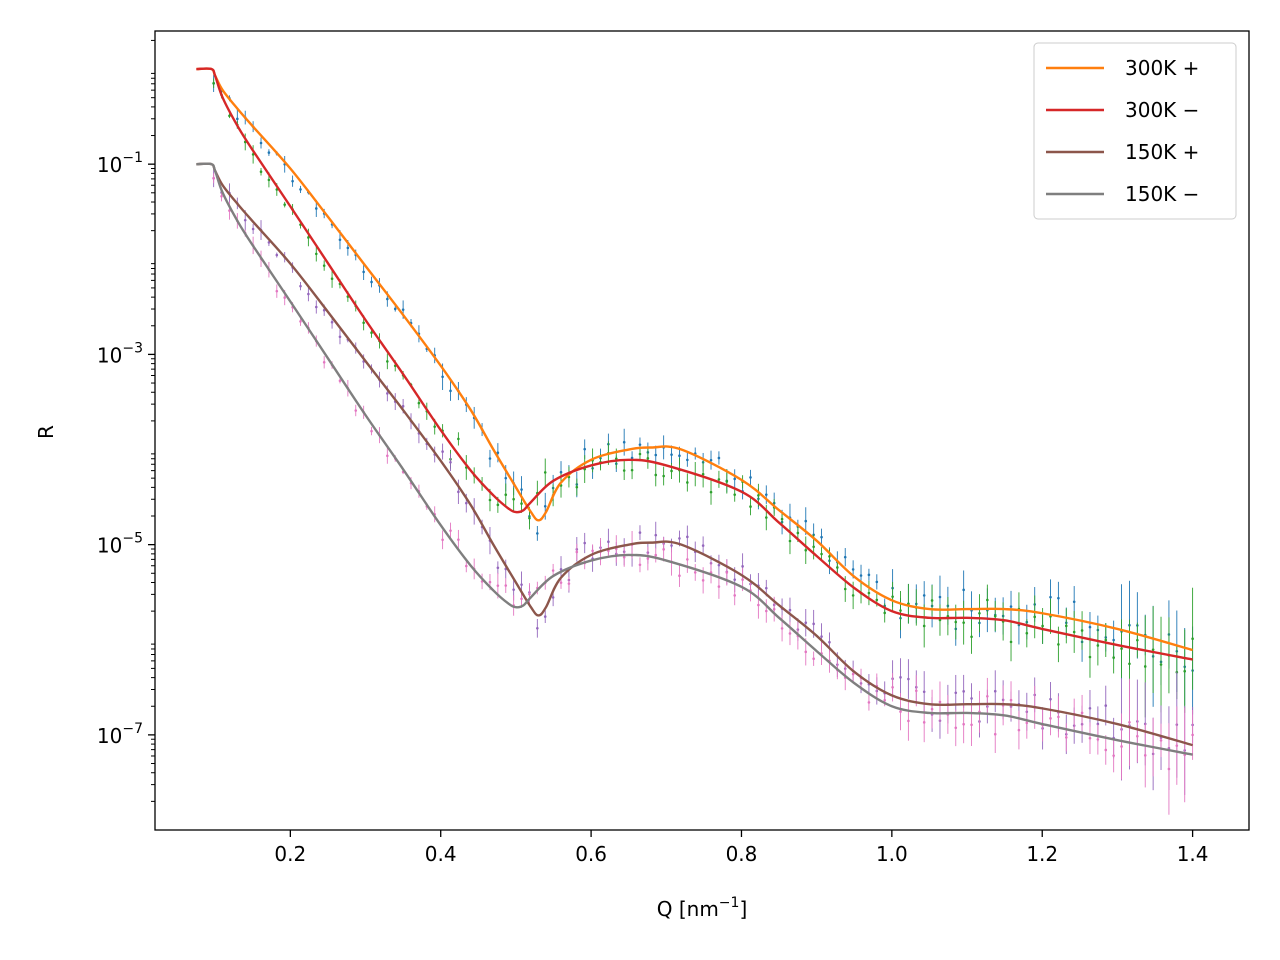 The width and height of the screenshot is (1280, 960). Describe the element at coordinates (1193, 854) in the screenshot. I see `x-tick-label: 1.4` at that location.